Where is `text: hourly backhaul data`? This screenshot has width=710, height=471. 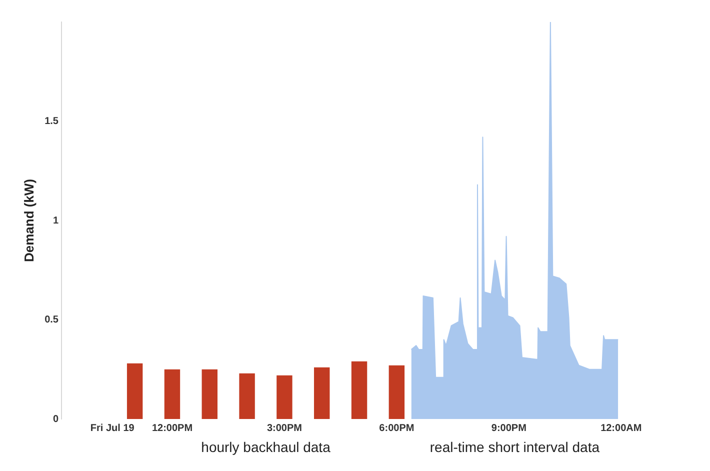 text: hourly backhaul data is located at coordinates (266, 446).